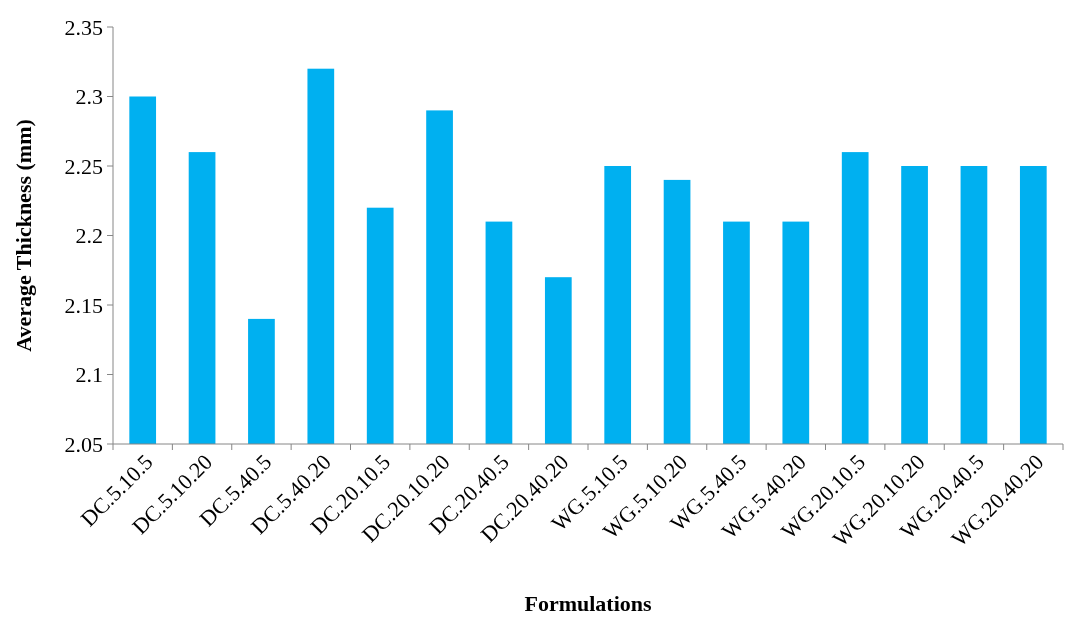 Image resolution: width=1065 pixels, height=619 pixels. I want to click on y-tick-label: 2.2, so click(89, 236).